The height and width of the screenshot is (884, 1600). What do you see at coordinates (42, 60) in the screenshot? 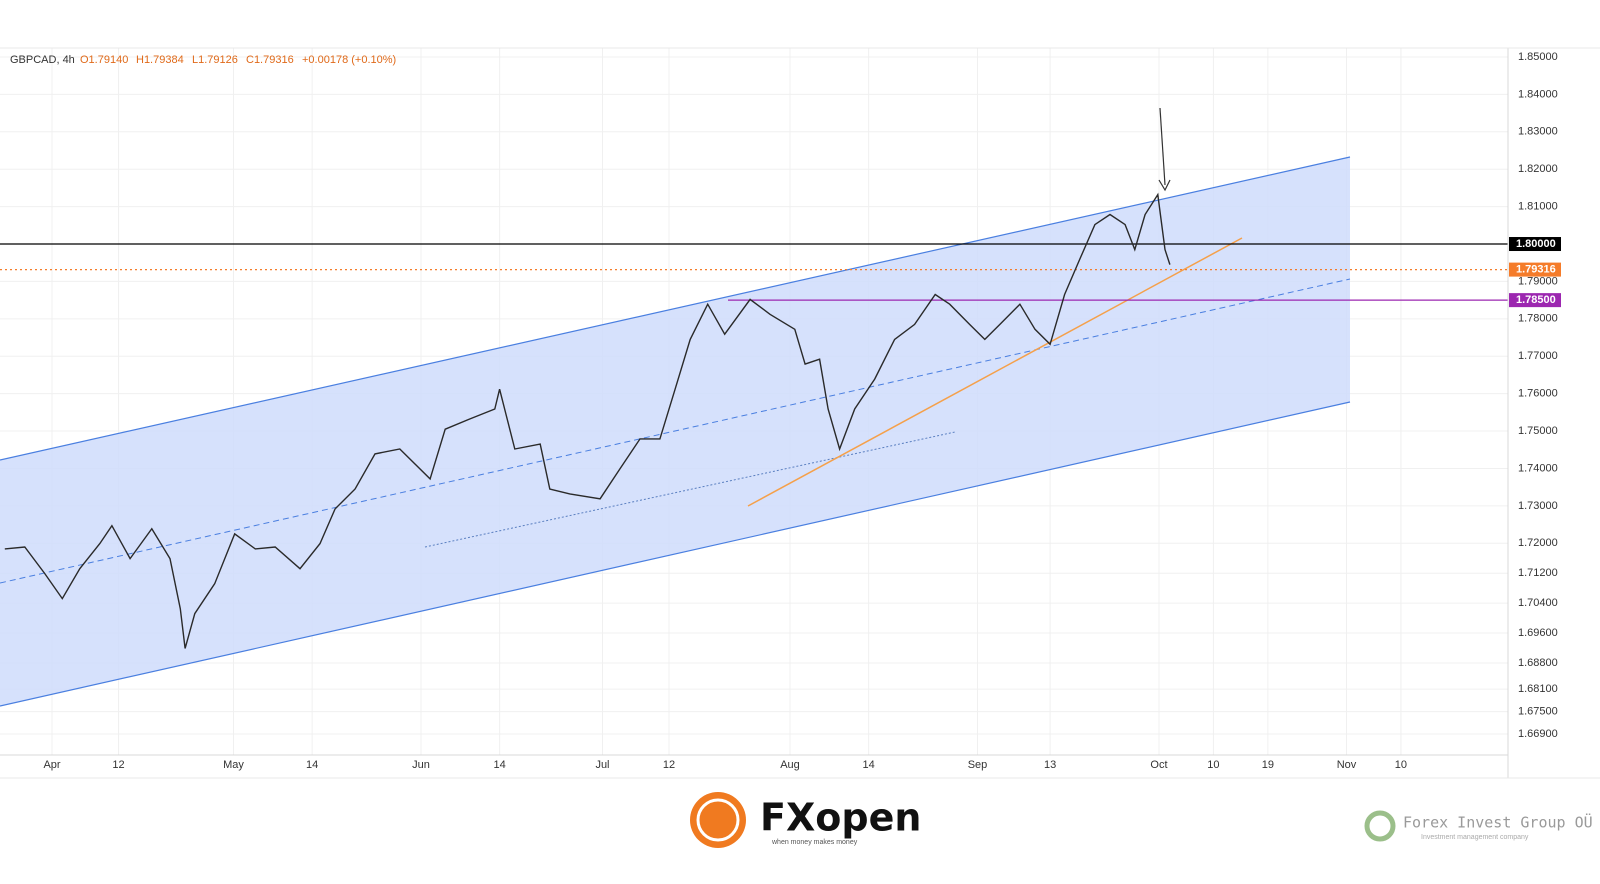
I see `symbol: GBPCAD, 4h` at bounding box center [42, 60].